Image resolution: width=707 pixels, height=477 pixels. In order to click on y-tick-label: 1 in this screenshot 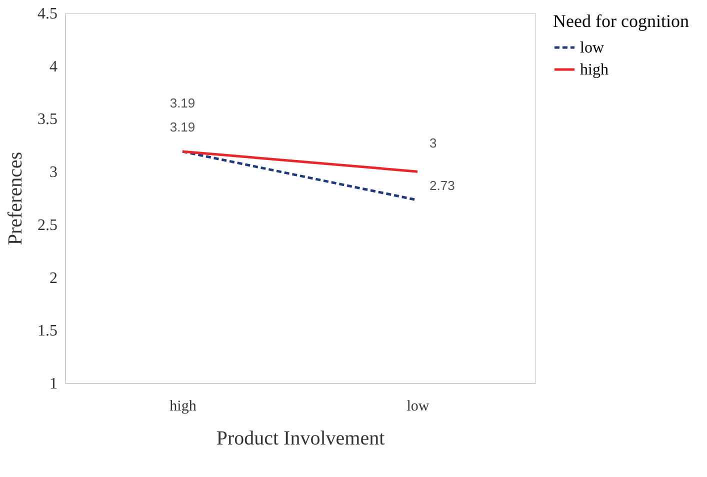, I will do `click(54, 384)`.